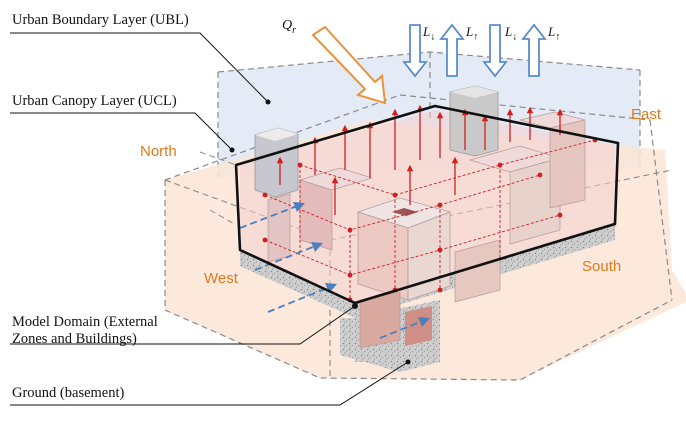  I want to click on west-label: West, so click(221, 278).